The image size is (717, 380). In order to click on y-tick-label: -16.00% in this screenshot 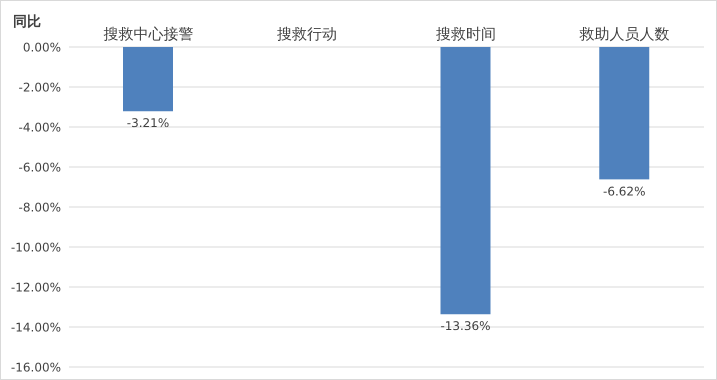, I will do `click(35, 367)`.